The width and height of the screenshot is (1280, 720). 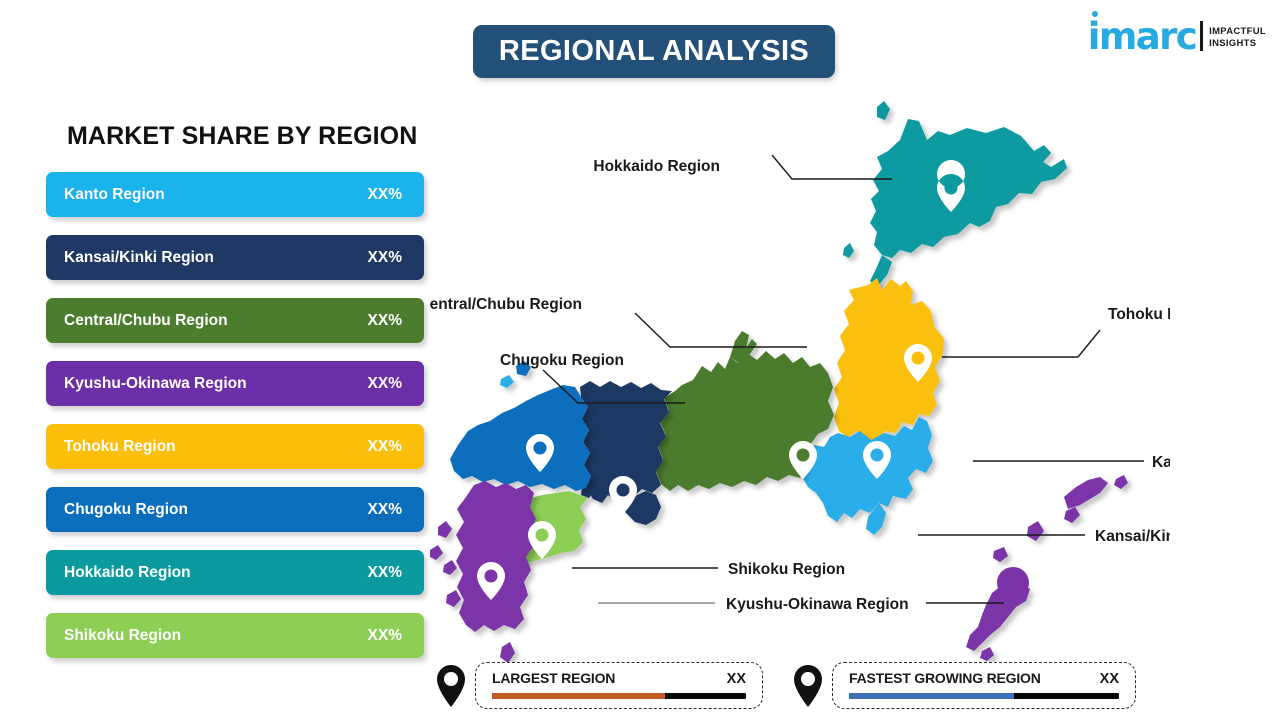 What do you see at coordinates (803, 460) in the screenshot?
I see `map-pin-chubu` at bounding box center [803, 460].